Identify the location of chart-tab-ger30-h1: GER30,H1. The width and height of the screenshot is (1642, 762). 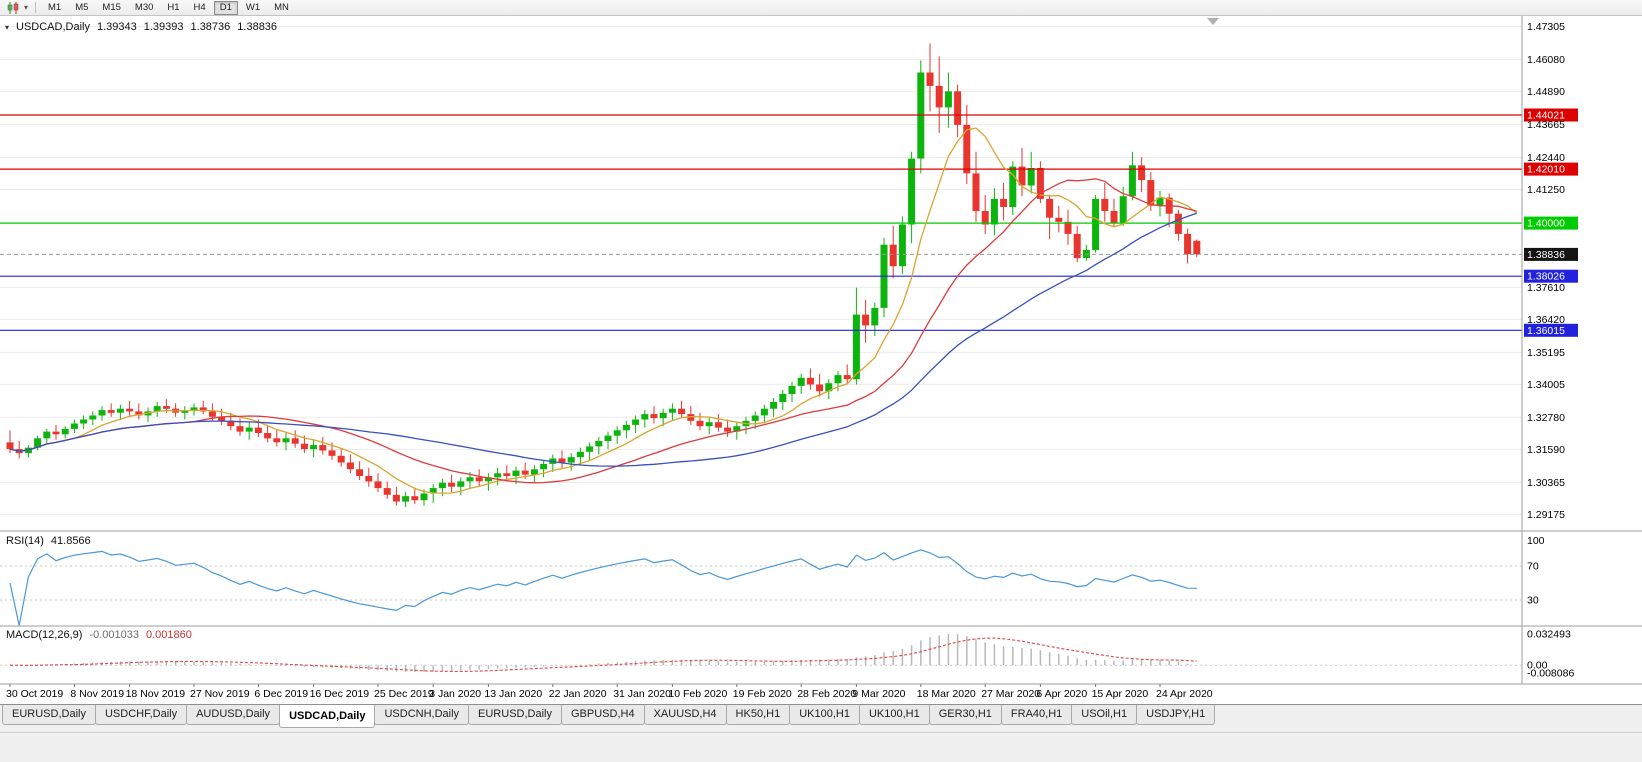
(965, 715).